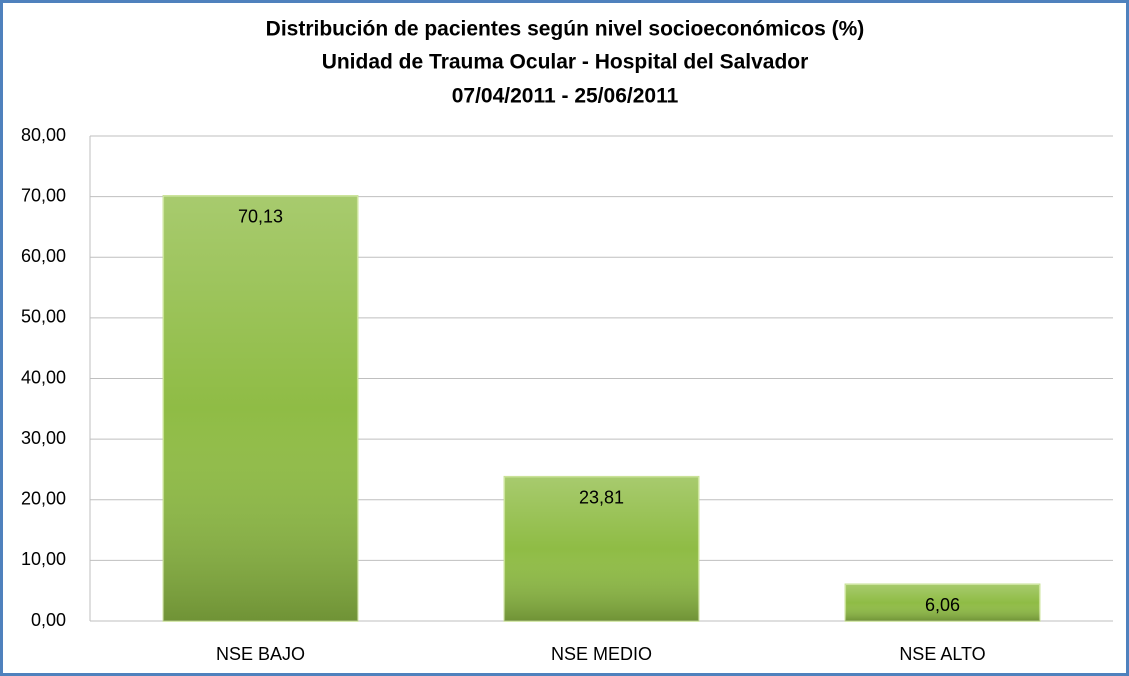 Image resolution: width=1129 pixels, height=676 pixels. What do you see at coordinates (260, 654) in the screenshot?
I see `x-tick-label: NSE BAJO` at bounding box center [260, 654].